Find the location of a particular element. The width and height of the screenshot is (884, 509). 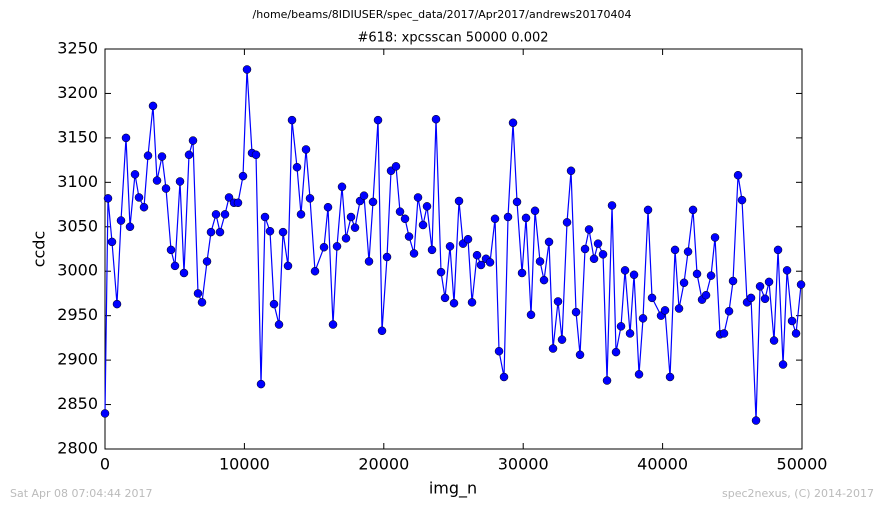

y-tick-label: 2950 is located at coordinates (77, 314).